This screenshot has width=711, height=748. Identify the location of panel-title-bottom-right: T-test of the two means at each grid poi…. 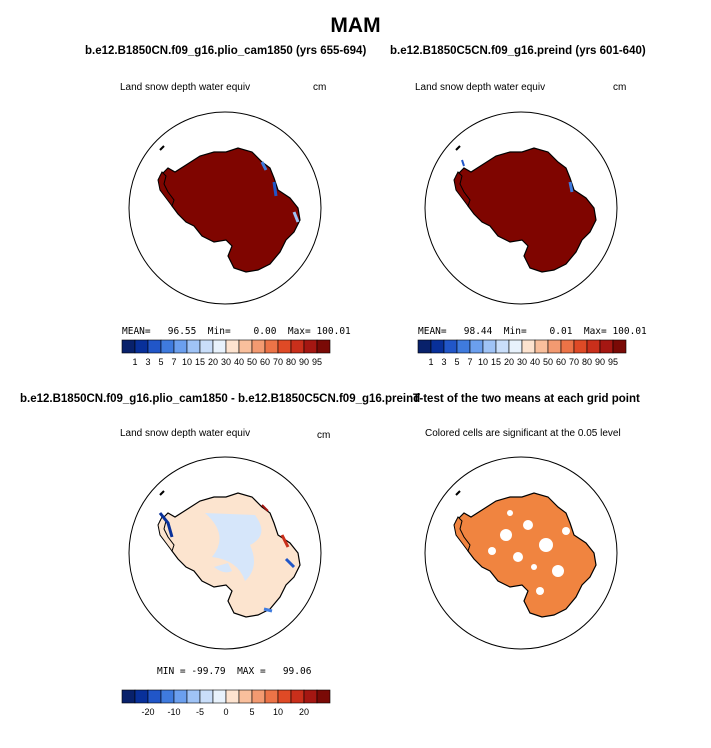
(526, 399).